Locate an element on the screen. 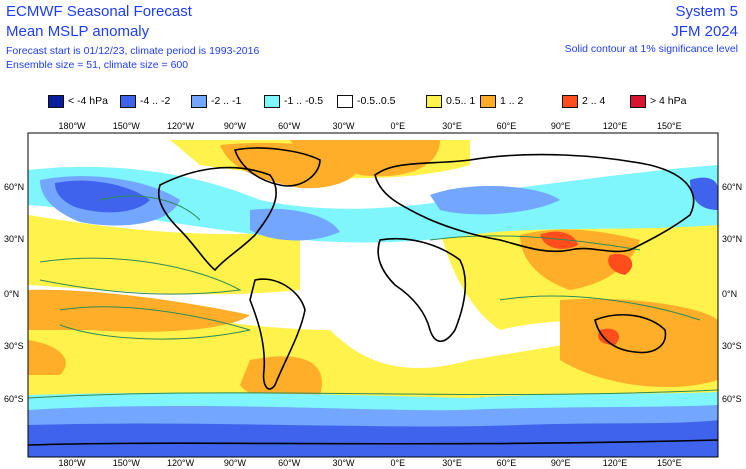 This screenshot has height=469, width=746. legend-item: 1 .. 2 is located at coordinates (501, 101).